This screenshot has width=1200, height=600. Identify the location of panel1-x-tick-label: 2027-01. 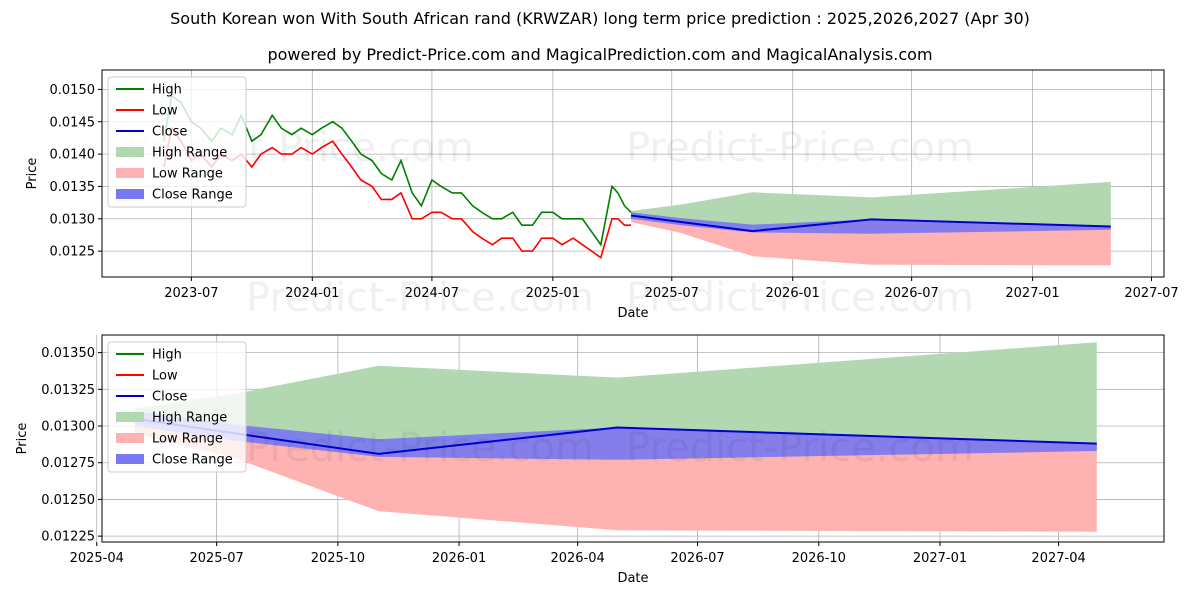
(1032, 293).